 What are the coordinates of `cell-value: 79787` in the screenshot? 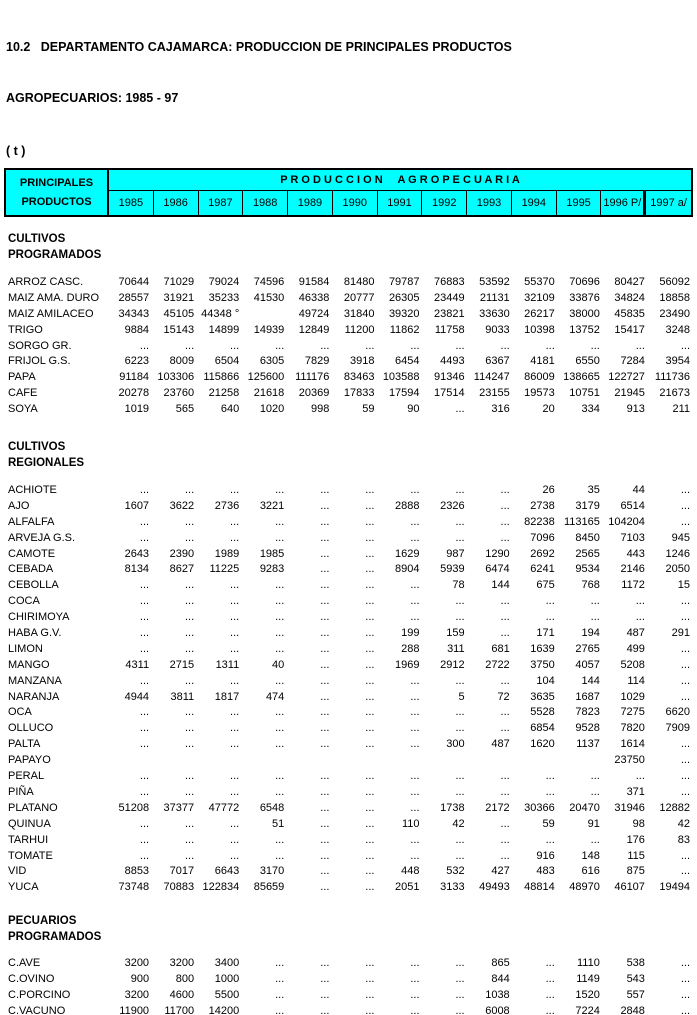 It's located at (404, 282).